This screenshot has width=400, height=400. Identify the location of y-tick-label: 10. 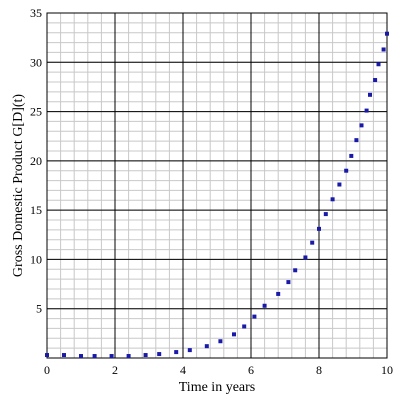
(36, 259).